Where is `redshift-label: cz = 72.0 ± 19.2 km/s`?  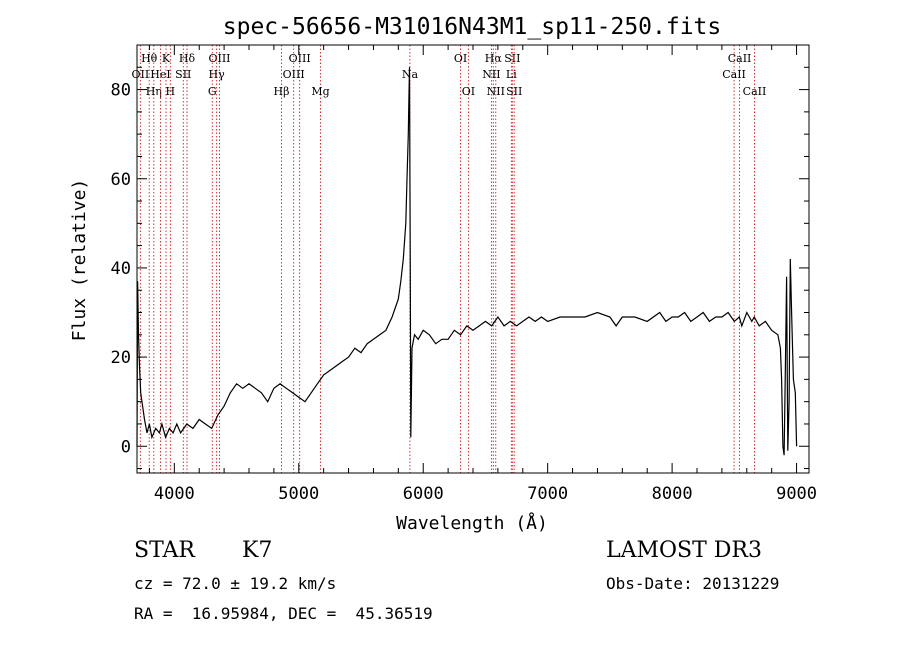
redshift-label: cz = 72.0 ± 19.2 km/s is located at coordinates (235, 583).